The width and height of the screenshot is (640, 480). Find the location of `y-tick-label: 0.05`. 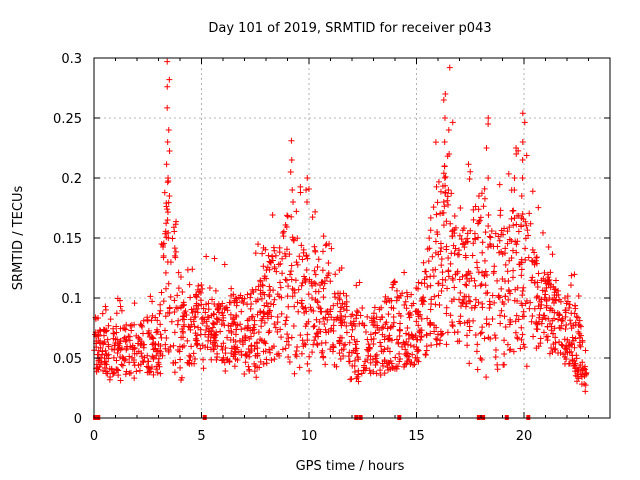

y-tick-label: 0.05 is located at coordinates (67, 359).